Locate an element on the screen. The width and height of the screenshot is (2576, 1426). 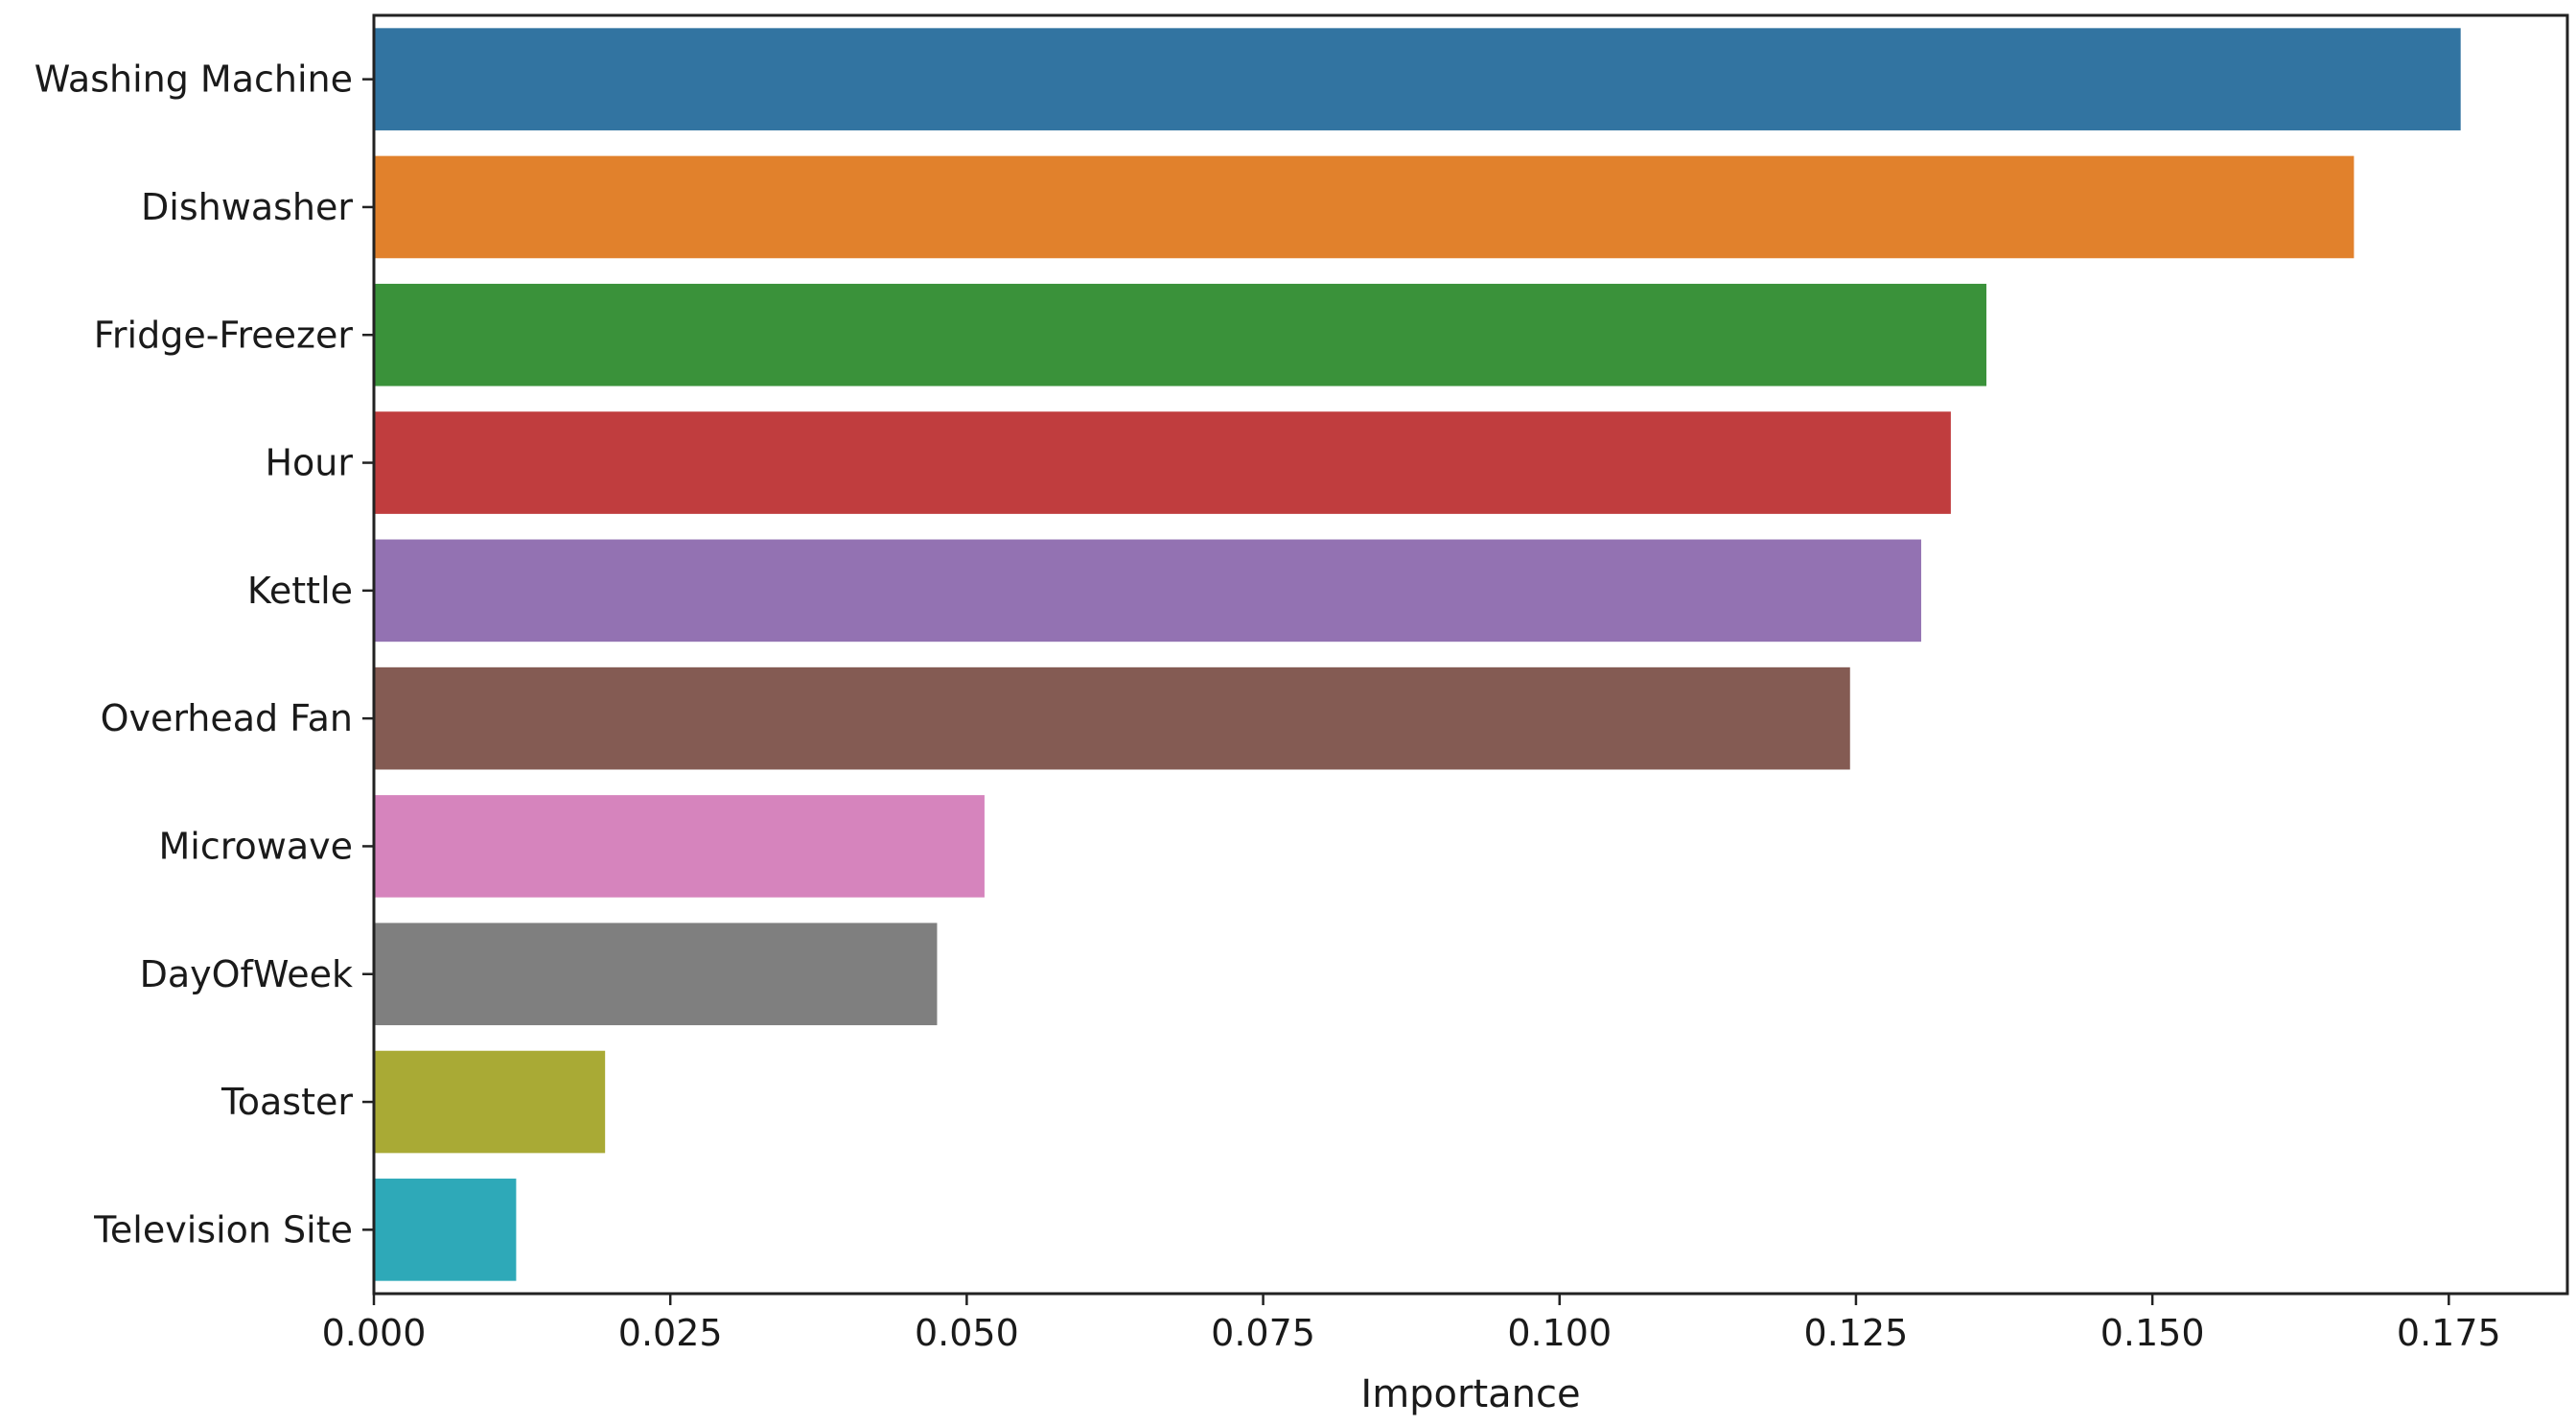
bar-overhead-fan is located at coordinates (1112, 718).